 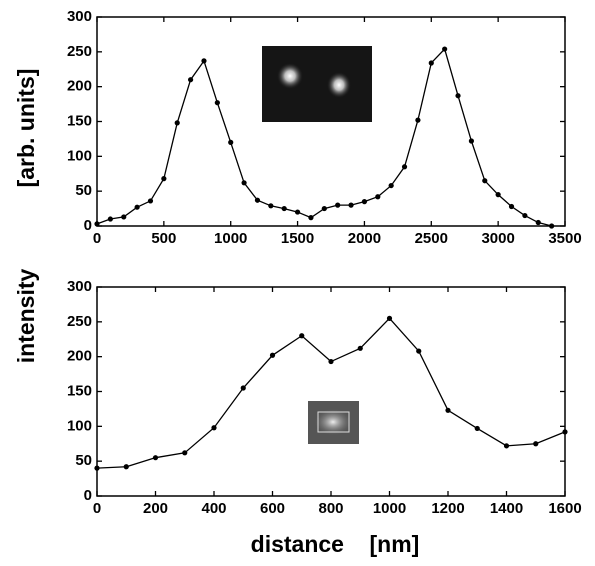 What do you see at coordinates (26, 316) in the screenshot?
I see `y-axis-label: intensity` at bounding box center [26, 316].